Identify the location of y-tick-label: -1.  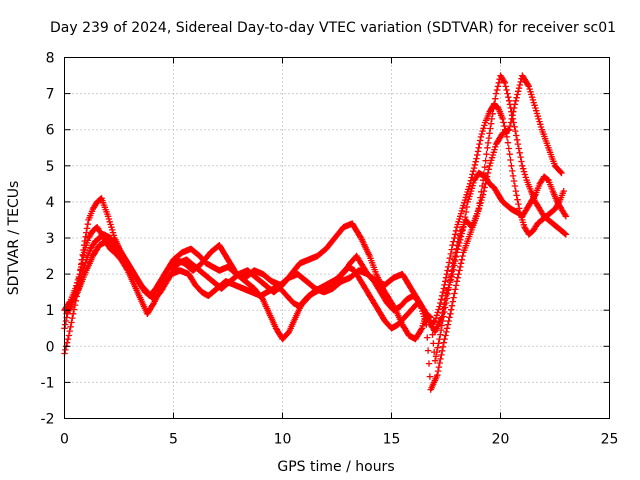
(48, 383).